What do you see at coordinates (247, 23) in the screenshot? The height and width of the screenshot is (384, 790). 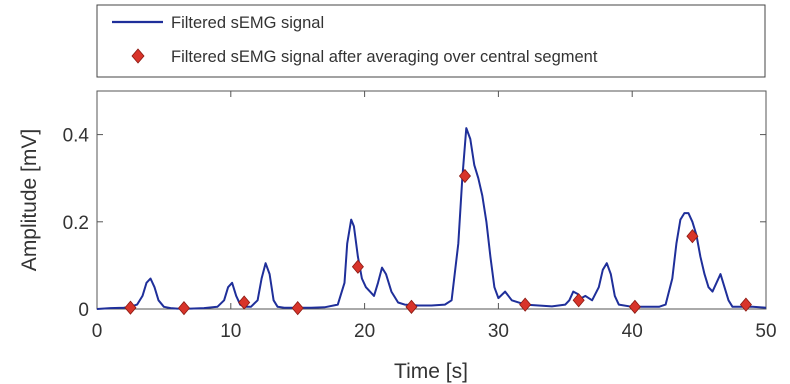 I see `legend-entry-series-1: Filtered sEMG signal` at bounding box center [247, 23].